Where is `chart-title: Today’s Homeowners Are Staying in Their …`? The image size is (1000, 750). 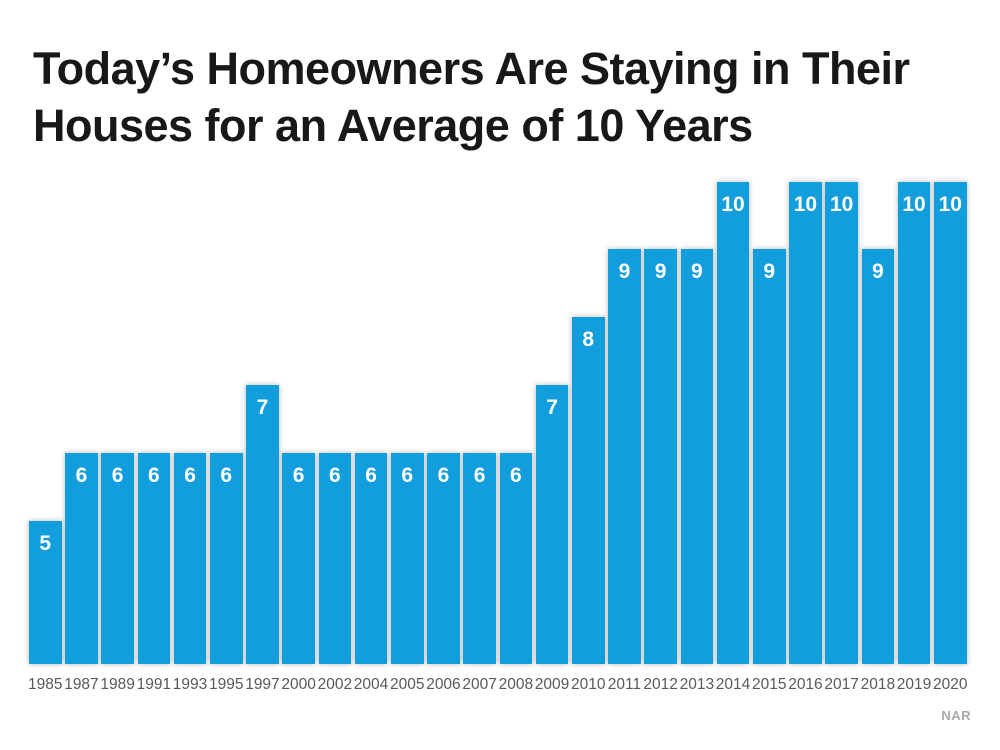
chart-title: Today’s Homeowners Are Staying in Their … is located at coordinates (498, 97).